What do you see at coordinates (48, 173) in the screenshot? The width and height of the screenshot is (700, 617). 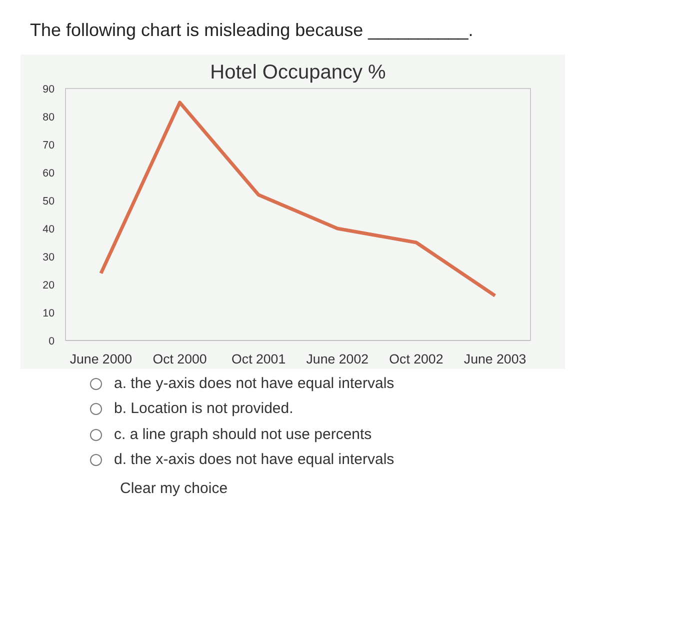 I see `y-tick-label: 60` at bounding box center [48, 173].